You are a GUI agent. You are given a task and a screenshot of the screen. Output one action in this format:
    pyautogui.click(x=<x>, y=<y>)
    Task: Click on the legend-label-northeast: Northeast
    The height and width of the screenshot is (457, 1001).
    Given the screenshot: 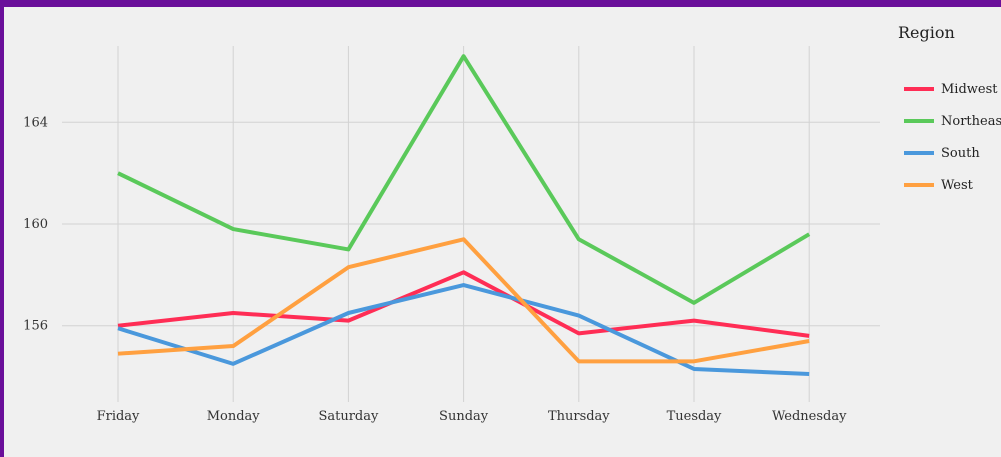 What is the action you would take?
    pyautogui.click(x=971, y=121)
    